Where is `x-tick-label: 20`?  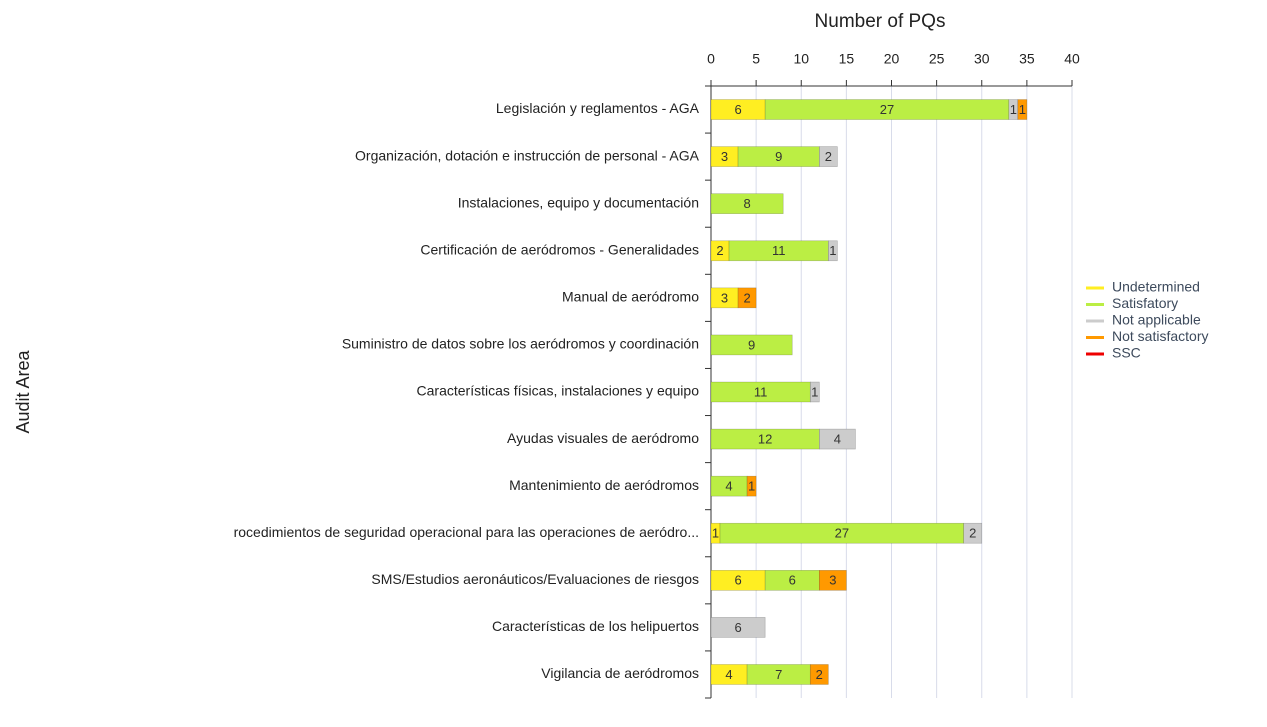 x-tick-label: 20 is located at coordinates (892, 59).